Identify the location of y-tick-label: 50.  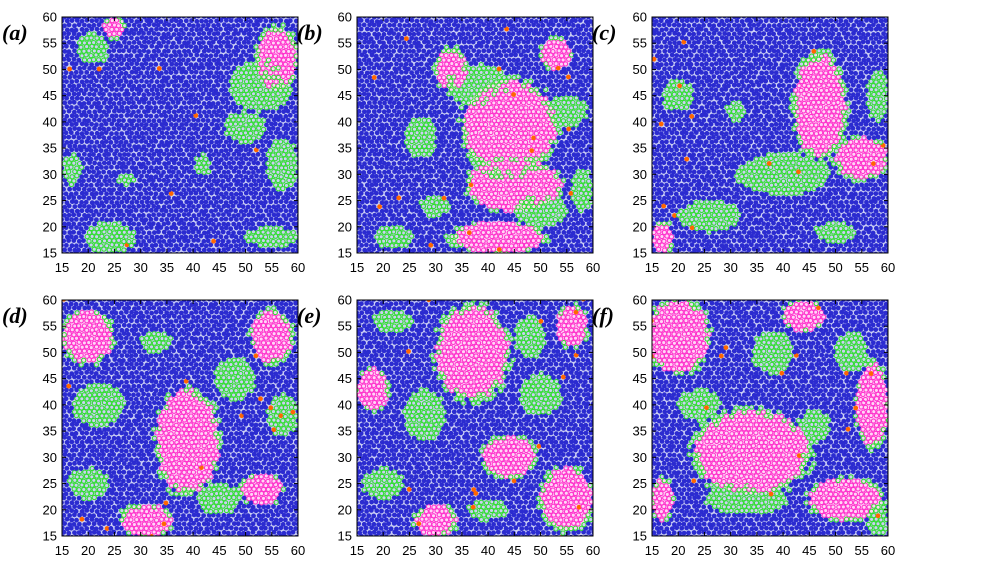
(50, 69).